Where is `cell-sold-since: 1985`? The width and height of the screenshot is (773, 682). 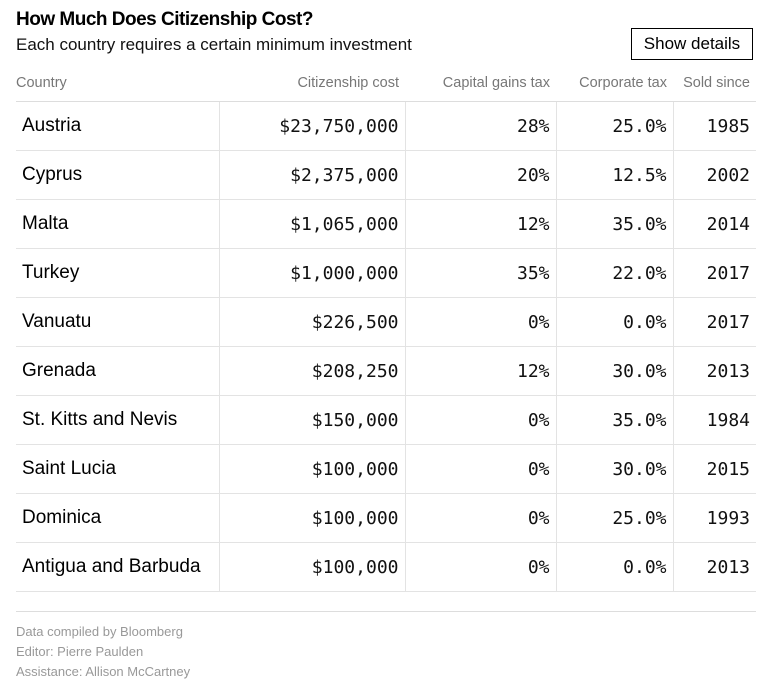 cell-sold-since: 1985 is located at coordinates (714, 126).